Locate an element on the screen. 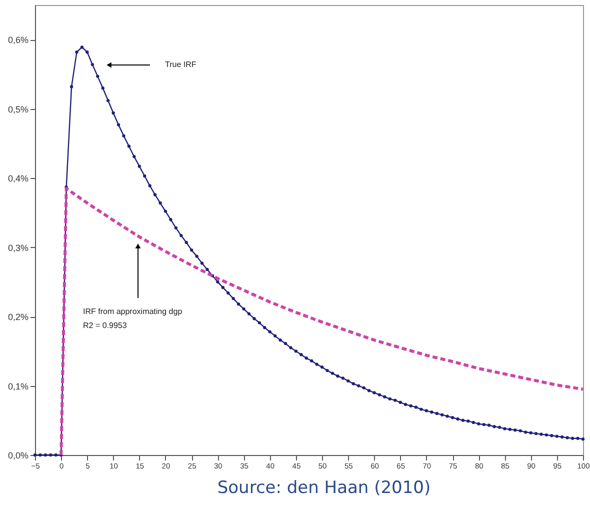  y-tick-label: 0,4% is located at coordinates (18, 179).